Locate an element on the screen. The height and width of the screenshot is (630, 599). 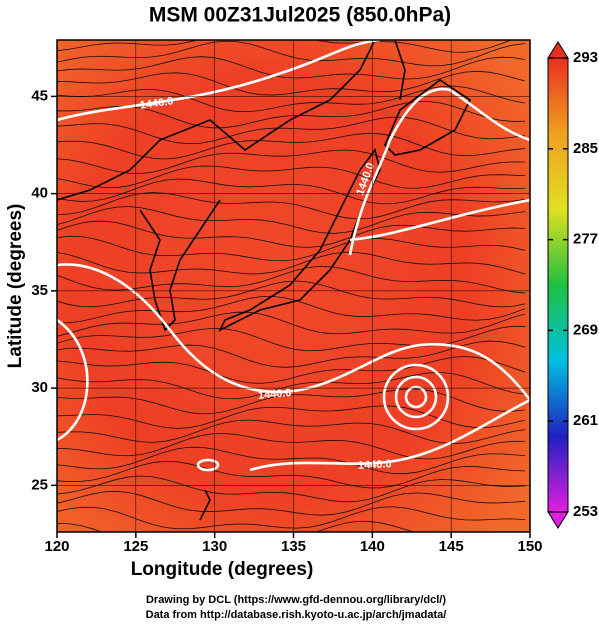
x-tick-label: 150 is located at coordinates (529, 546).